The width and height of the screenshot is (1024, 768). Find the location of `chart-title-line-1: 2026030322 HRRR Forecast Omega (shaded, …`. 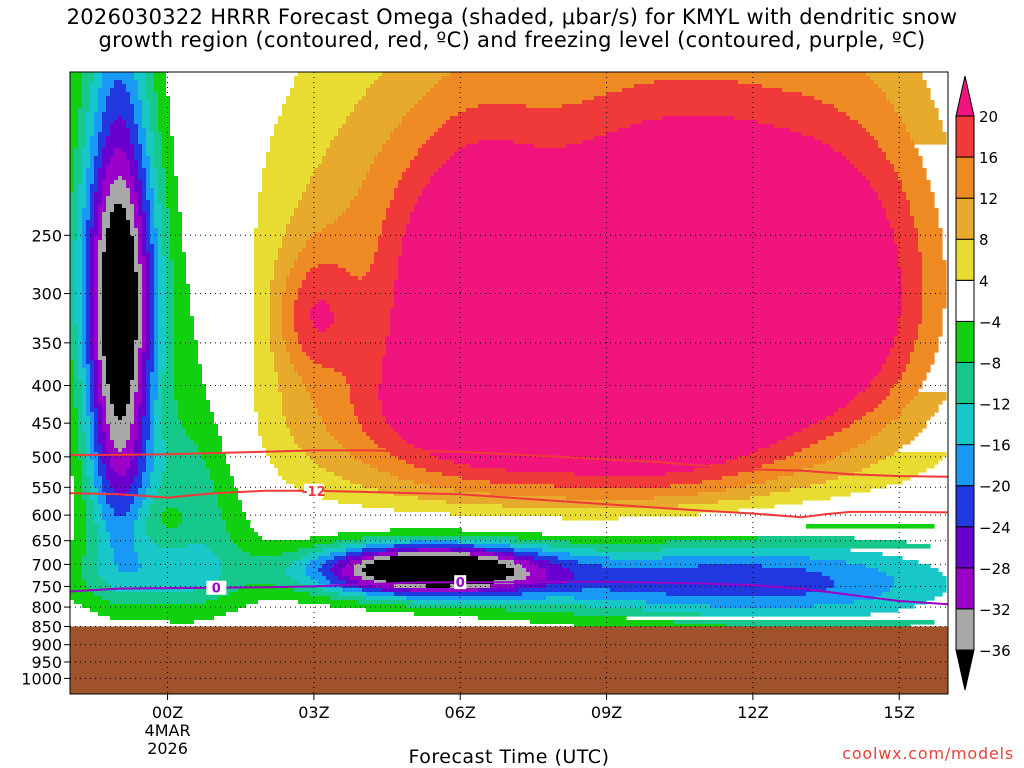

chart-title-line-1: 2026030322 HRRR Forecast Omega (shaded, … is located at coordinates (512, 17).